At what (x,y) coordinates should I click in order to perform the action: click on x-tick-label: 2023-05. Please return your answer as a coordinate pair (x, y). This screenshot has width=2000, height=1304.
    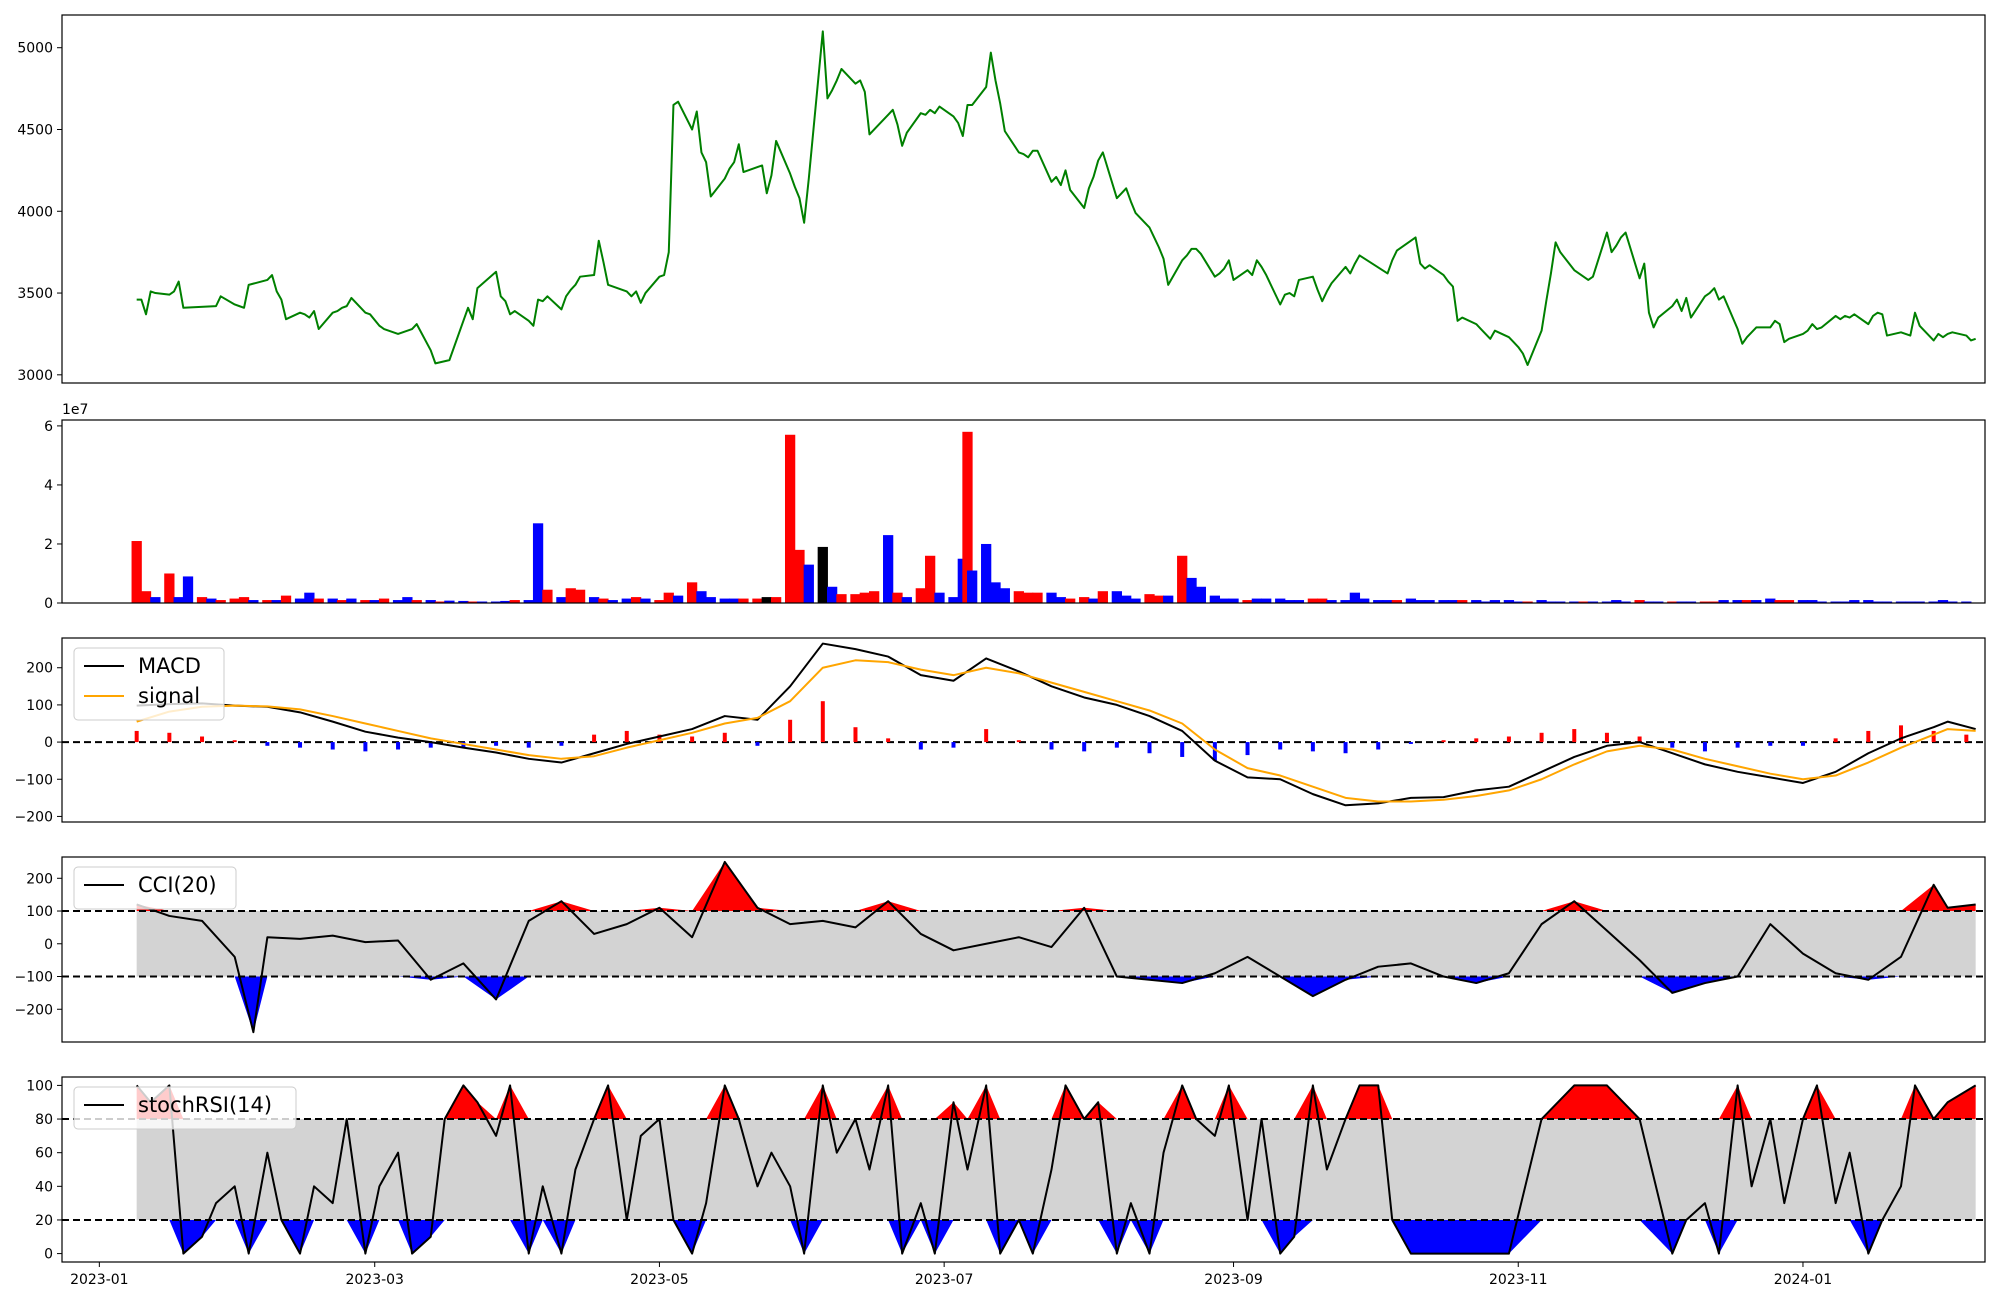
    Looking at the image, I should click on (659, 1280).